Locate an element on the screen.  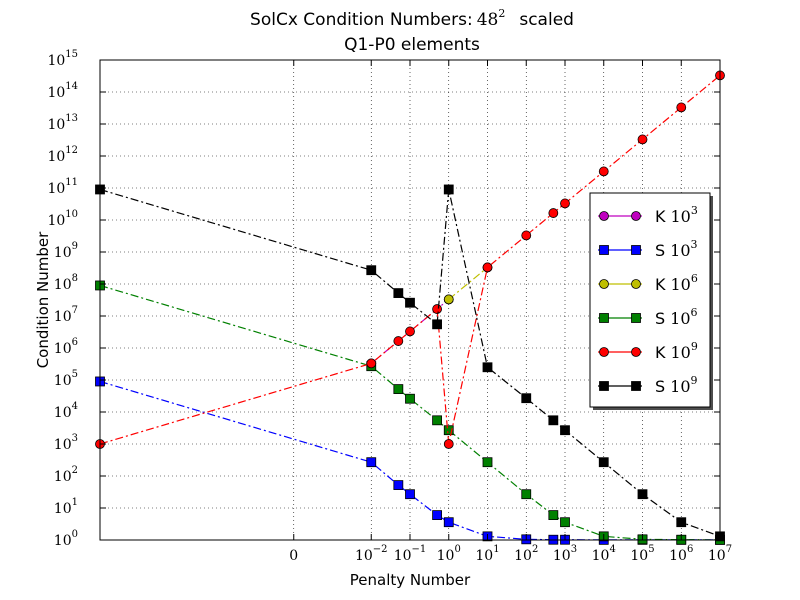
y-tick-label: 10⁵ is located at coordinates (66, 379).